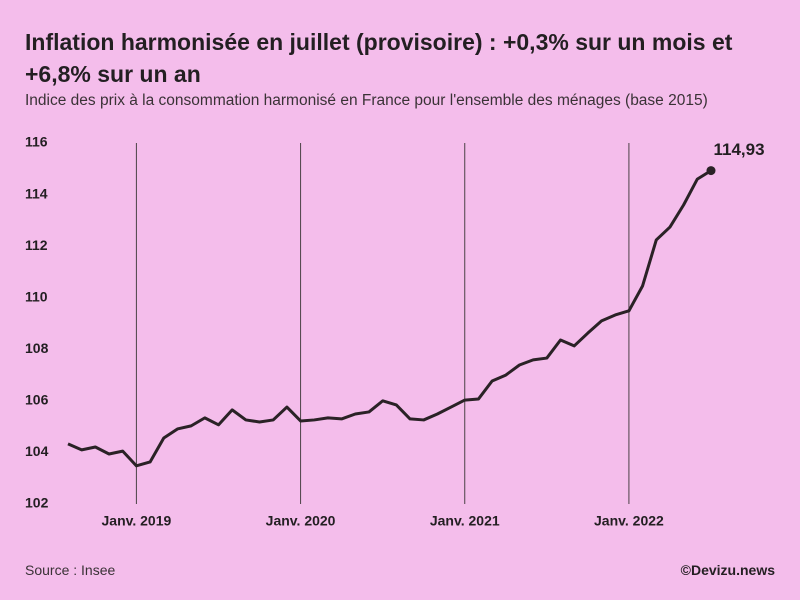  What do you see at coordinates (37, 400) in the screenshot?
I see `y-tick-label: 106` at bounding box center [37, 400].